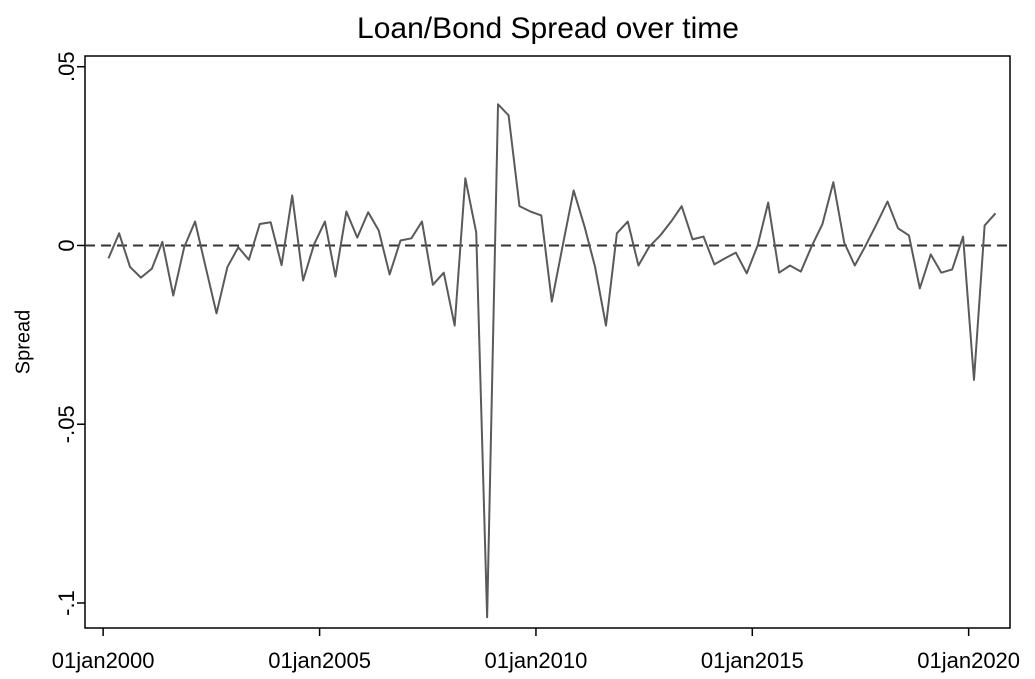 This screenshot has width=1035, height=679. I want to click on y-tick-label: .05, so click(66, 66).